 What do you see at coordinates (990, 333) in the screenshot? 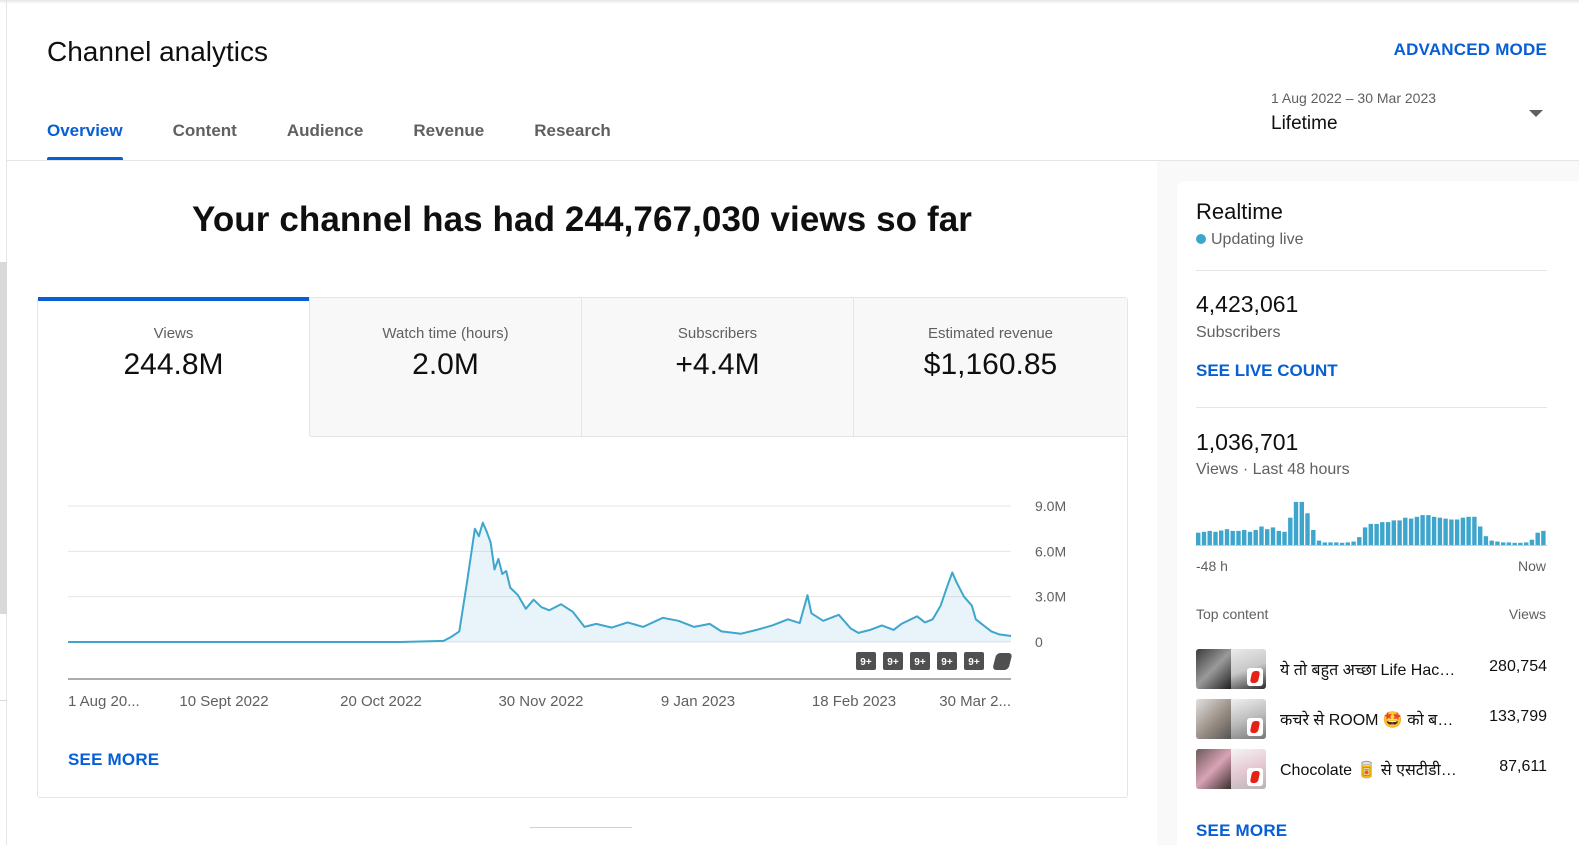
I see `metric-label: Estimated revenue` at bounding box center [990, 333].